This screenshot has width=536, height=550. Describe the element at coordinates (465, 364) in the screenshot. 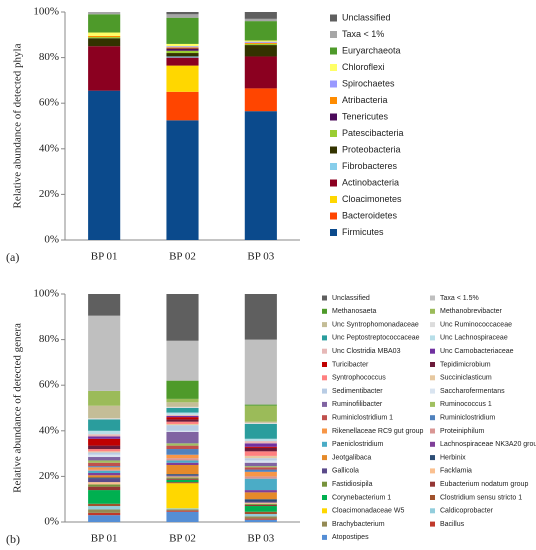

I see `legend-label: Tepidimicrobium` at that location.